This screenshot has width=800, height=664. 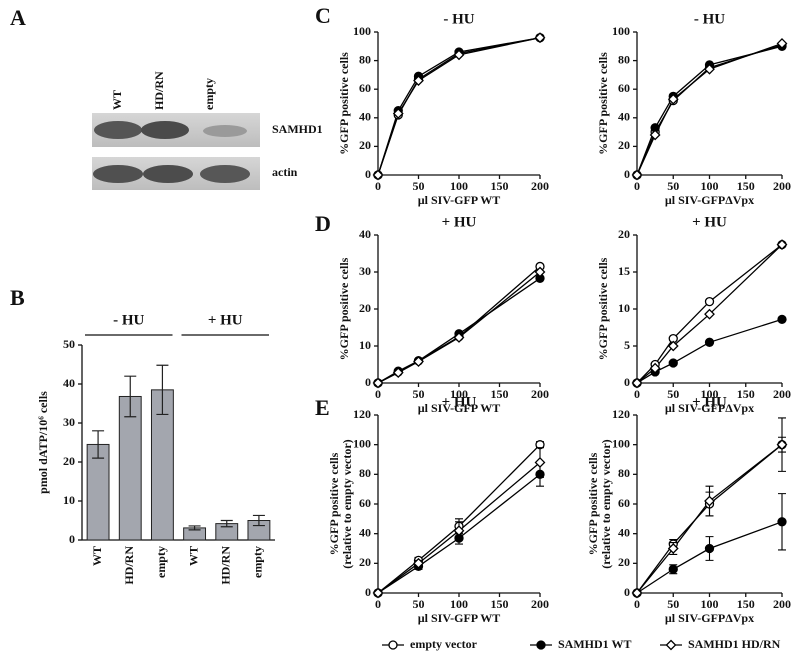 What do you see at coordinates (444, 644) in the screenshot?
I see `legend-label: empty vector` at bounding box center [444, 644].